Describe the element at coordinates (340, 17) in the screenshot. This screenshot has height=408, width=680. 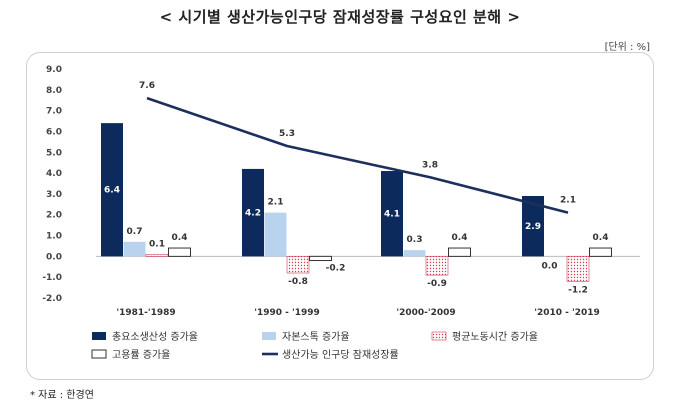
I see `chart-title: < 시기별 생산가능인구당 잠재성장률 구성요인 분해 >` at that location.